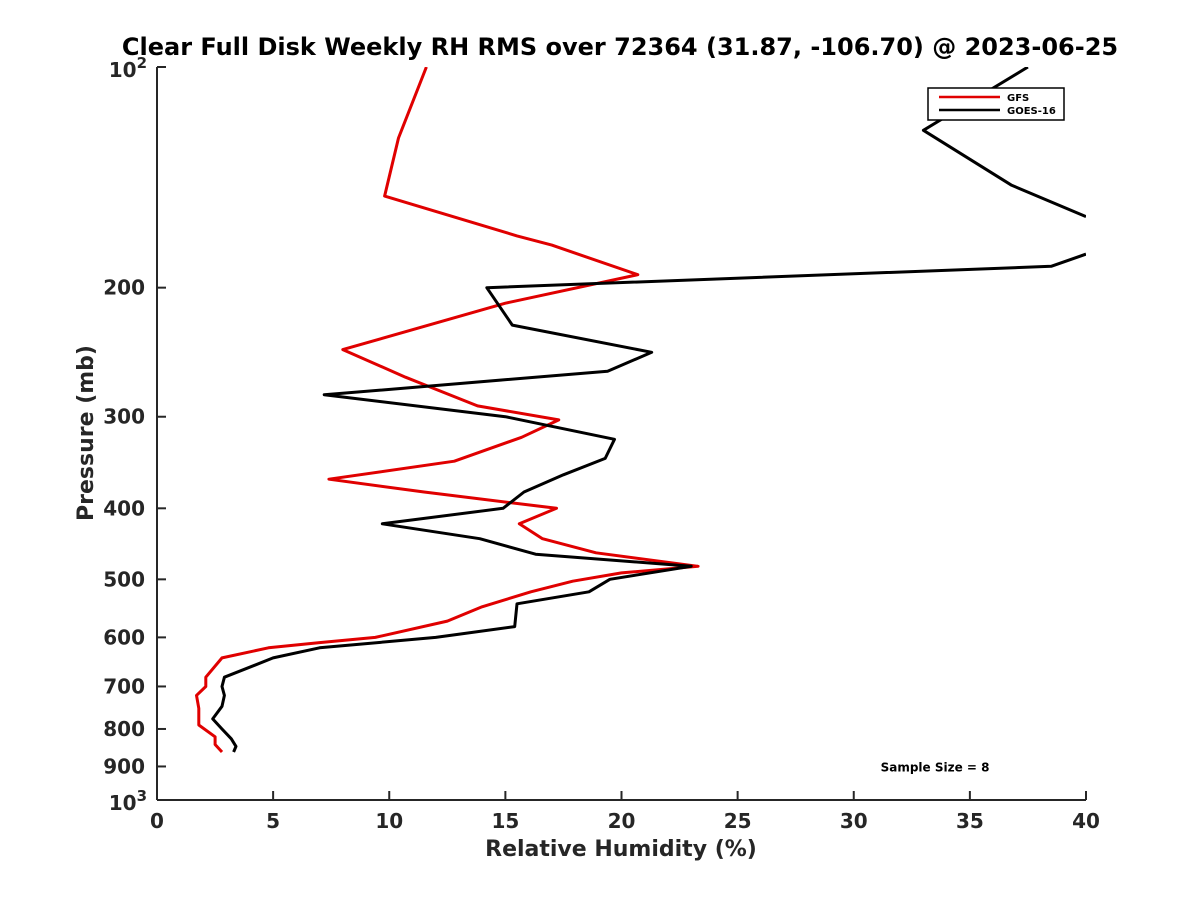 The height and width of the screenshot is (900, 1200). I want to click on legend: GFS GOES-16, so click(996, 104).